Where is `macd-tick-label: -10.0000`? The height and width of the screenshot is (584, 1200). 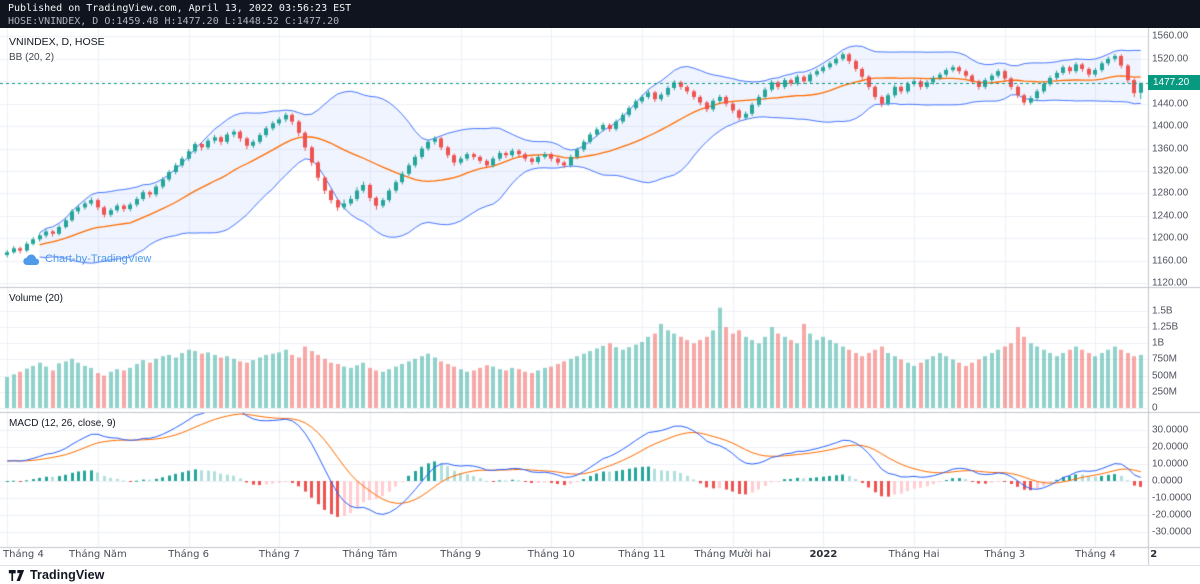
macd-tick-label: -10.0000 is located at coordinates (1172, 498).